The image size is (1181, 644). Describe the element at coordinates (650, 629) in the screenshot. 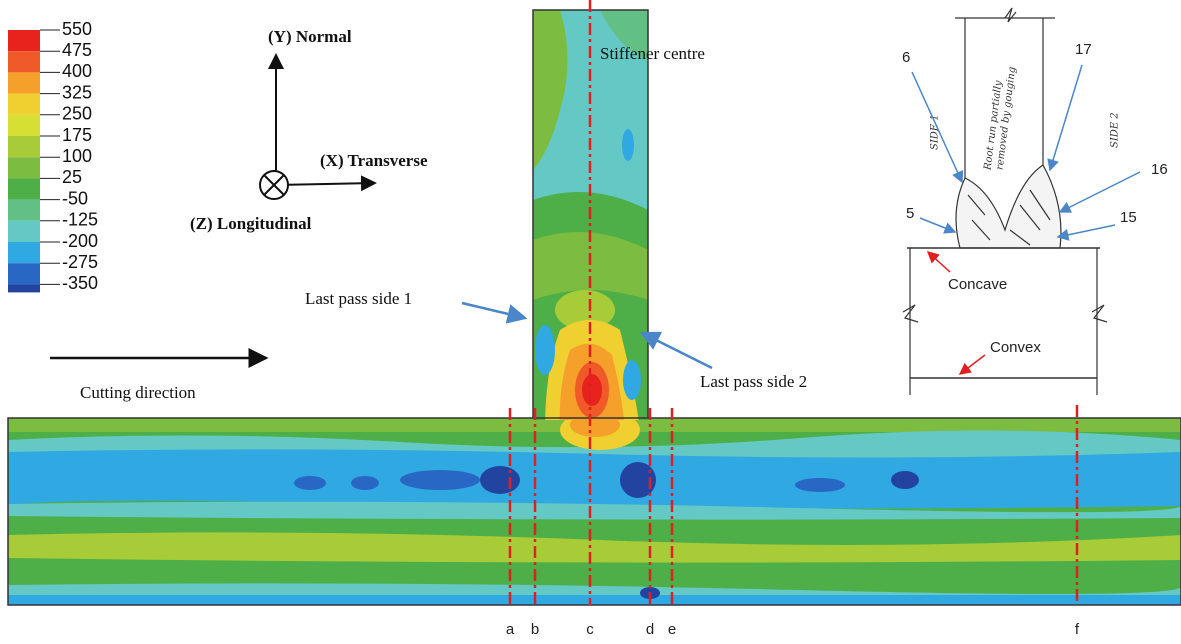

I see `section-label: d` at that location.